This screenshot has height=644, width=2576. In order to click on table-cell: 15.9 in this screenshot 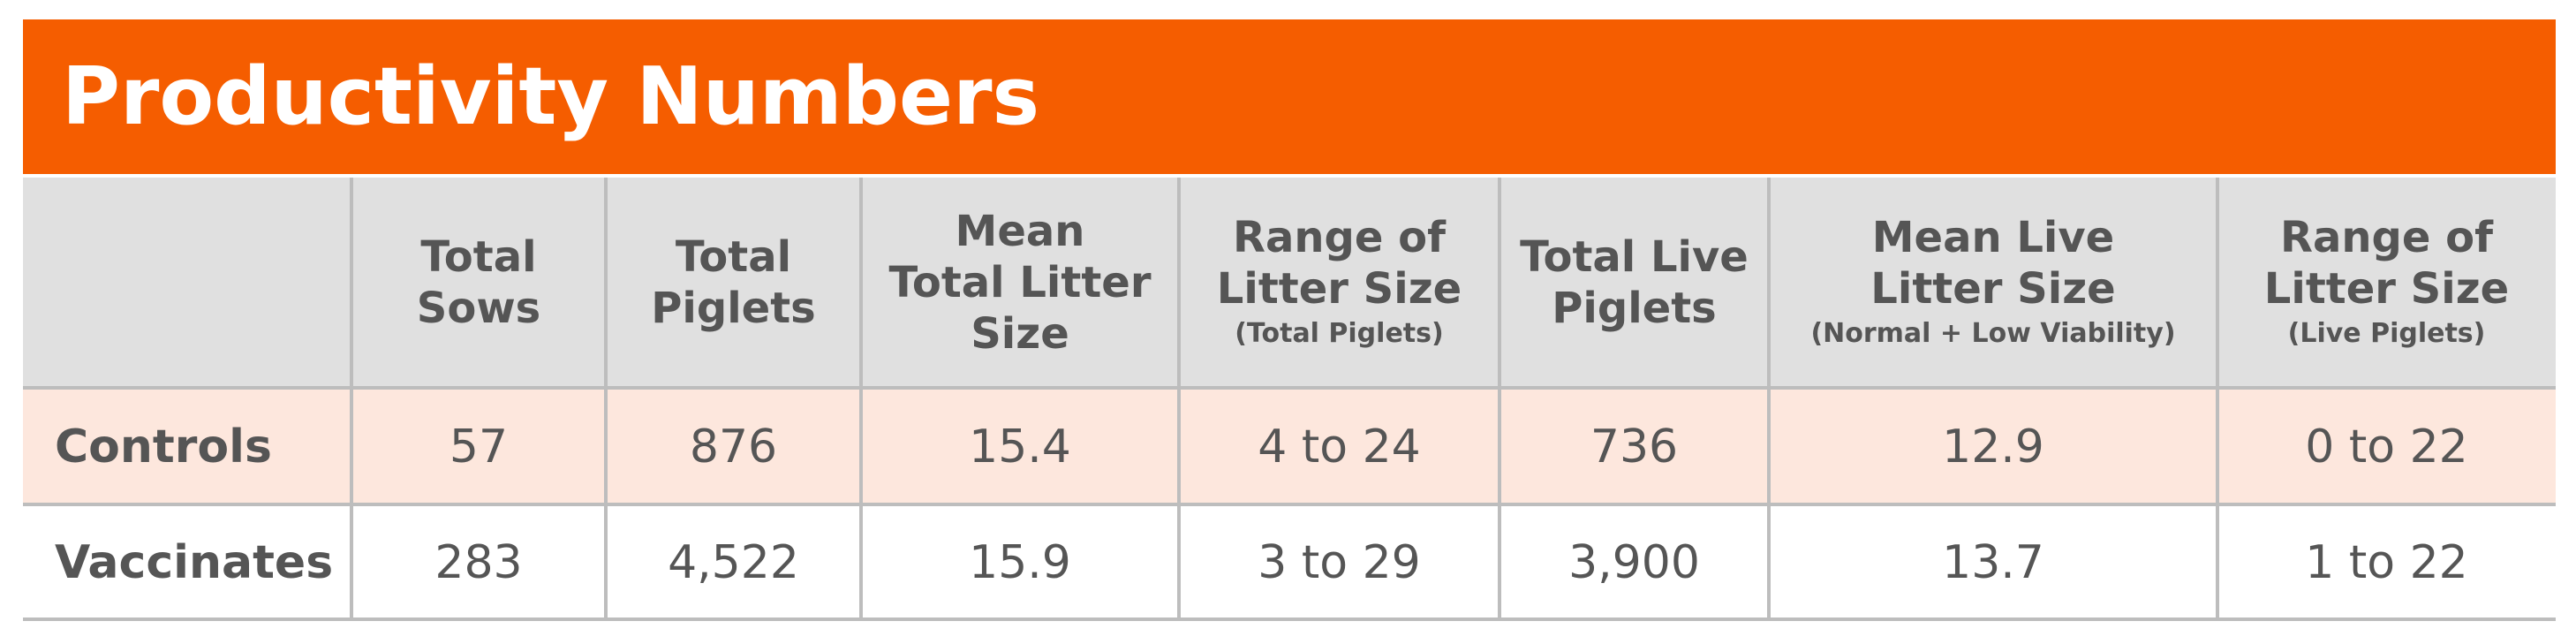, I will do `click(1020, 562)`.